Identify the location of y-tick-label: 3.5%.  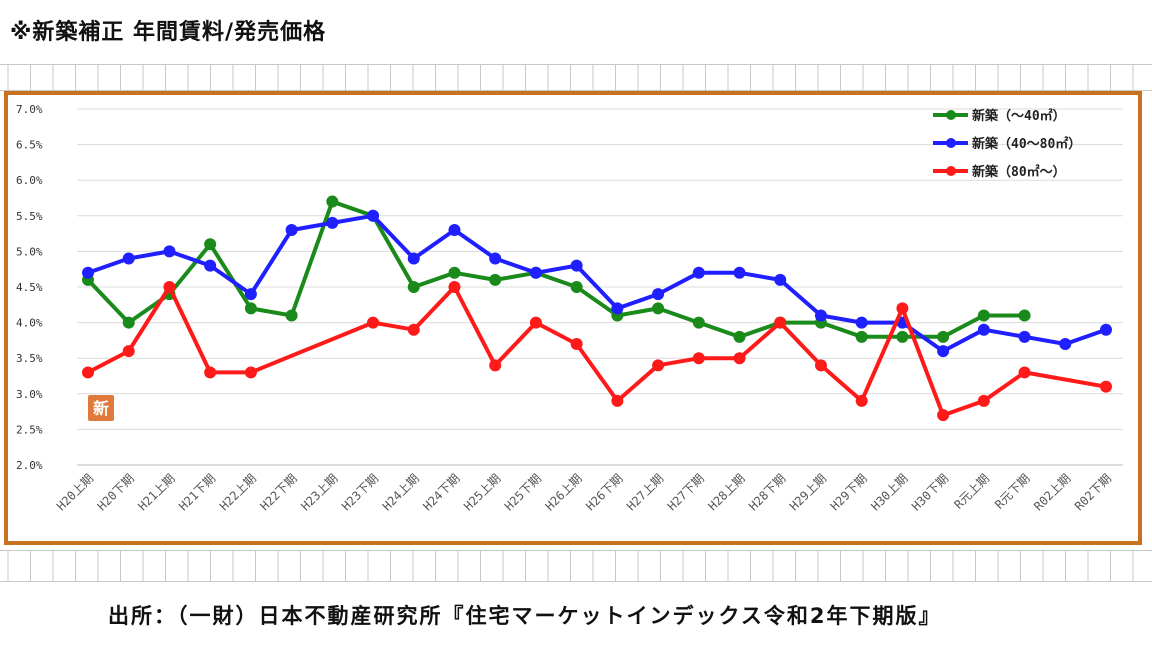
(29, 358).